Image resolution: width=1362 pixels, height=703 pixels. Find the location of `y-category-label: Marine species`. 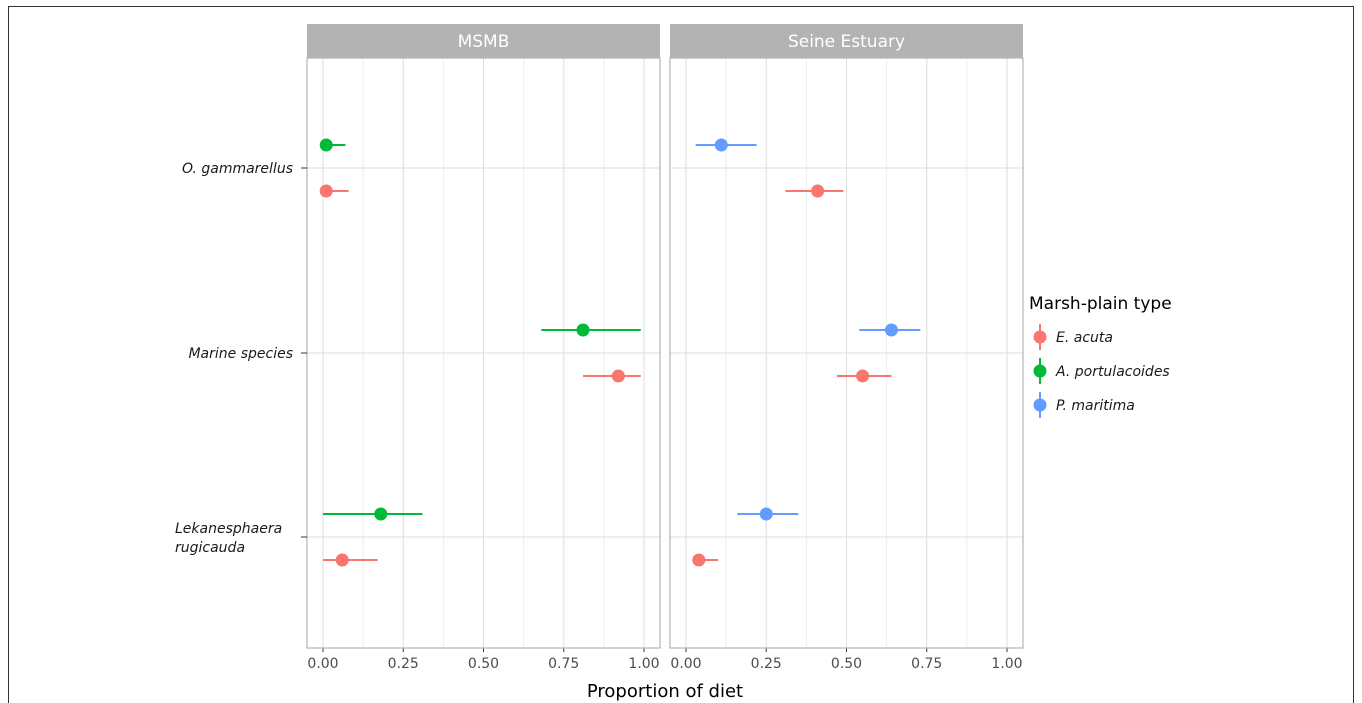

y-category-label: Marine species is located at coordinates (240, 354).